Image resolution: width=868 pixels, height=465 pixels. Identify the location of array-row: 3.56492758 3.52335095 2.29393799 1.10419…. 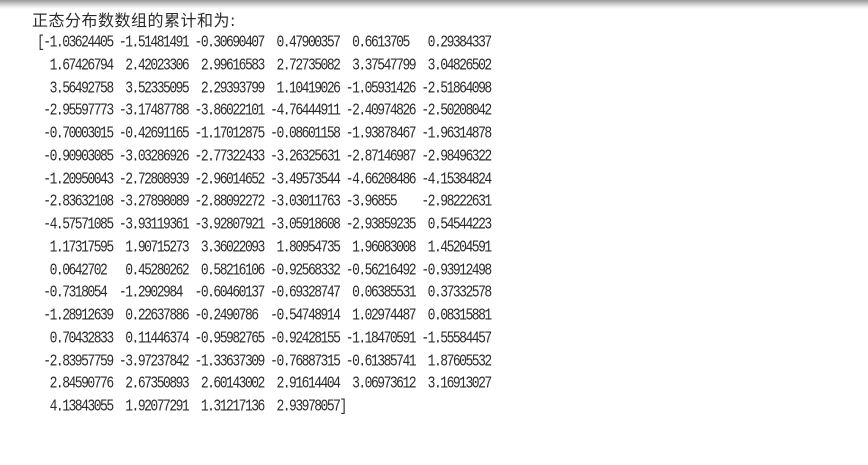
(265, 88).